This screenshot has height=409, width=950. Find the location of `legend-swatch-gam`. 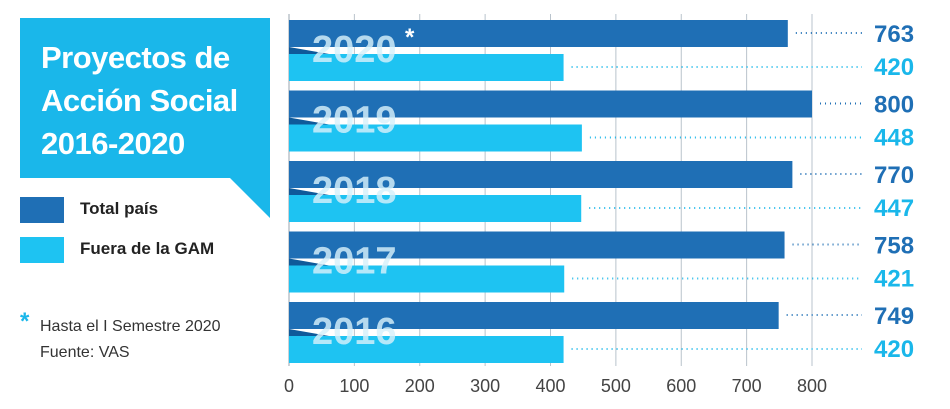

legend-swatch-gam is located at coordinates (42, 250).